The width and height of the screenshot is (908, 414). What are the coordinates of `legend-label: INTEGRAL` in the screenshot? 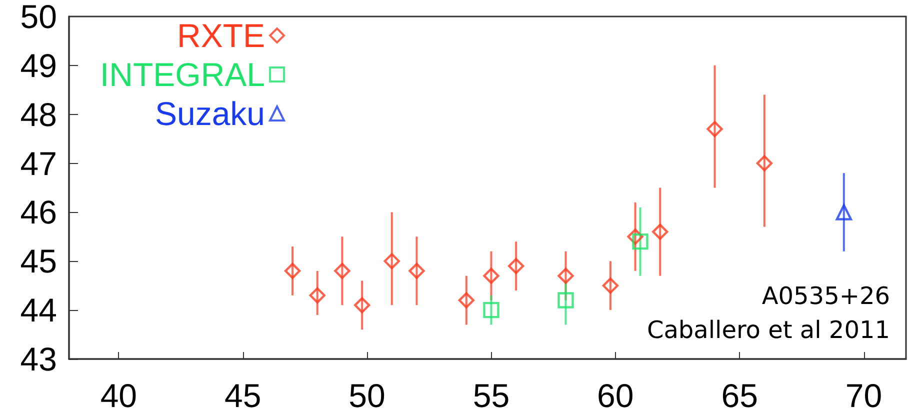 It's located at (183, 74).